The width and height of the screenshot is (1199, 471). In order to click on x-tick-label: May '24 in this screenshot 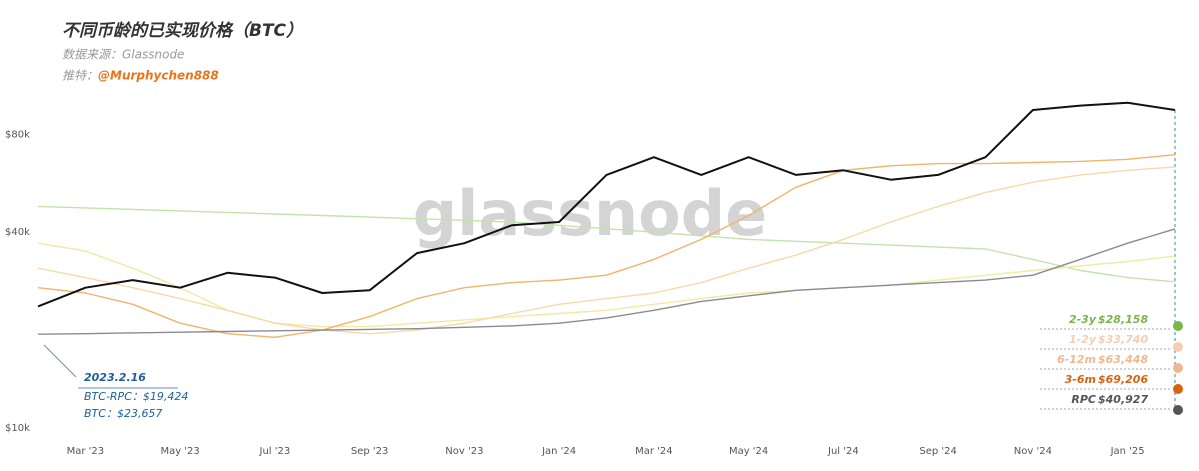, I will do `click(748, 451)`.